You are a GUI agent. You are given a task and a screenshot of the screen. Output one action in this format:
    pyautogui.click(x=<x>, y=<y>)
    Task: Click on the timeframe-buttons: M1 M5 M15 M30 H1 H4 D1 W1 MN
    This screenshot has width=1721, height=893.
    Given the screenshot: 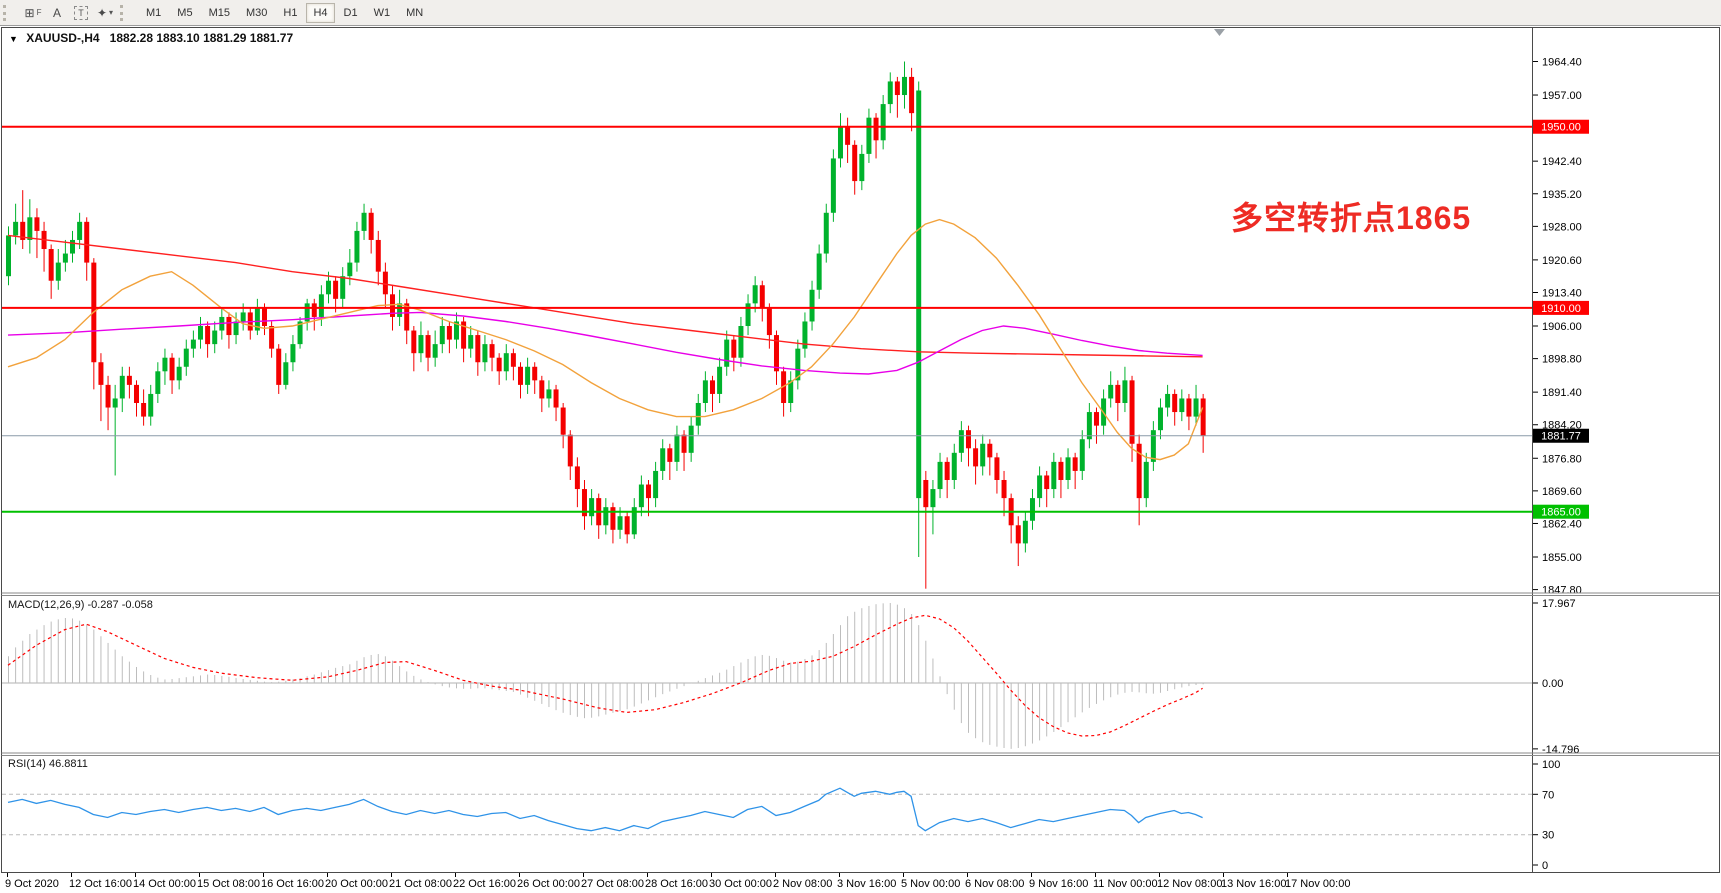 What is the action you would take?
    pyautogui.click(x=284, y=12)
    